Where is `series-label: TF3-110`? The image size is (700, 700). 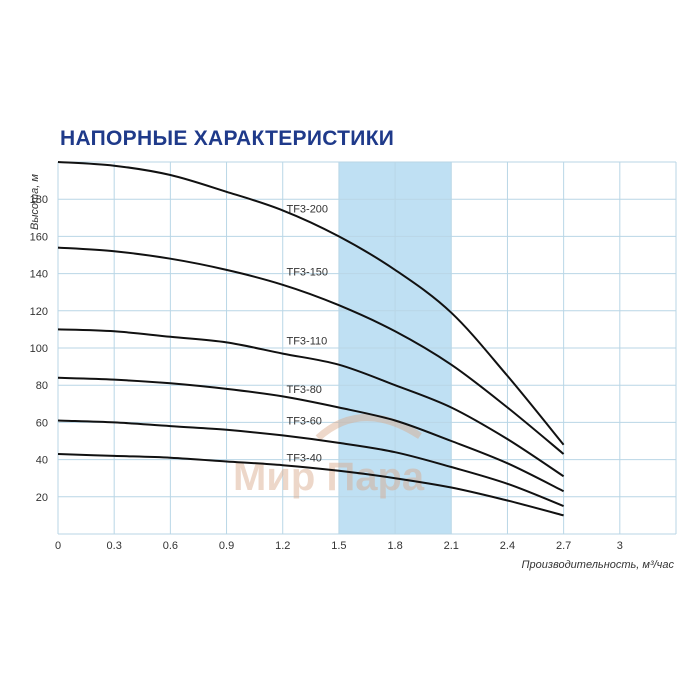 series-label: TF3-110 is located at coordinates (306, 342).